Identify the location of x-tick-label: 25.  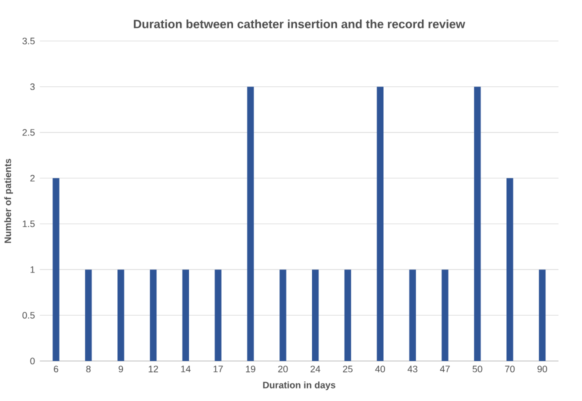
(348, 369).